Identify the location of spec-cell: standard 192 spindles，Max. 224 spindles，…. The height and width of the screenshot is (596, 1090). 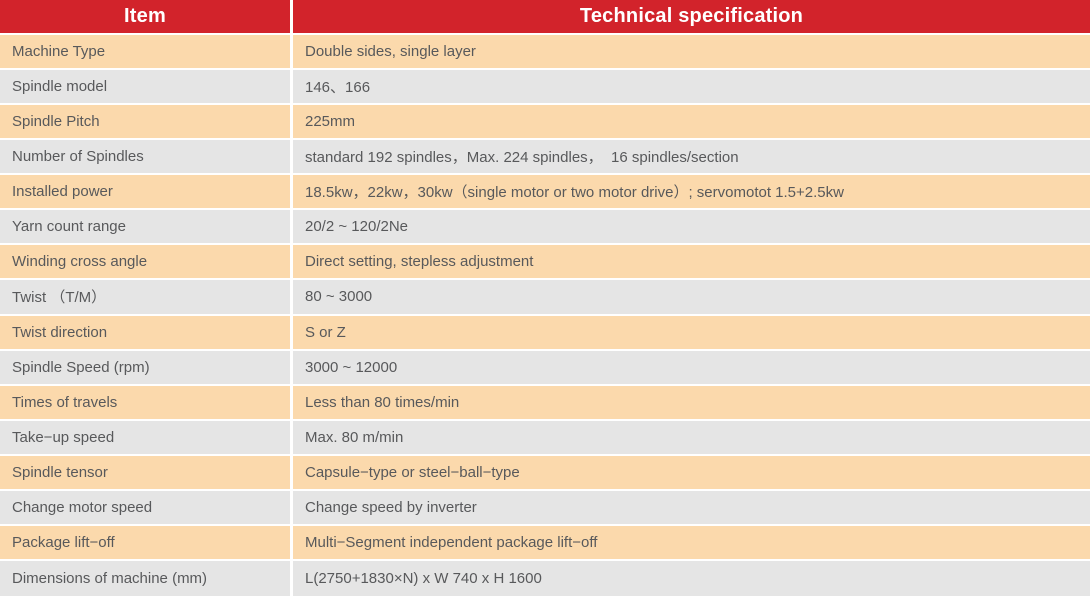
(691, 158).